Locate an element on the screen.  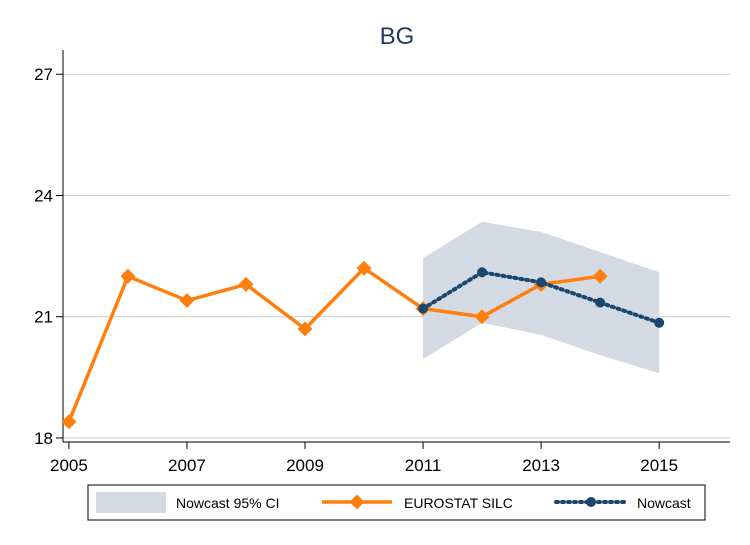
ci-band-area is located at coordinates (541, 297).